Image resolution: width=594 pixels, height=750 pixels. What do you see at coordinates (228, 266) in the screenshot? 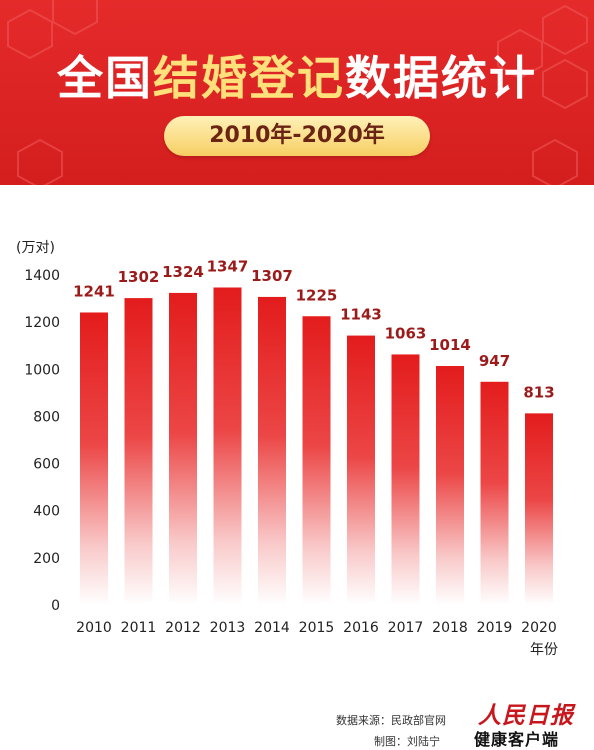
I see `value-label-2013: 1347` at bounding box center [228, 266].